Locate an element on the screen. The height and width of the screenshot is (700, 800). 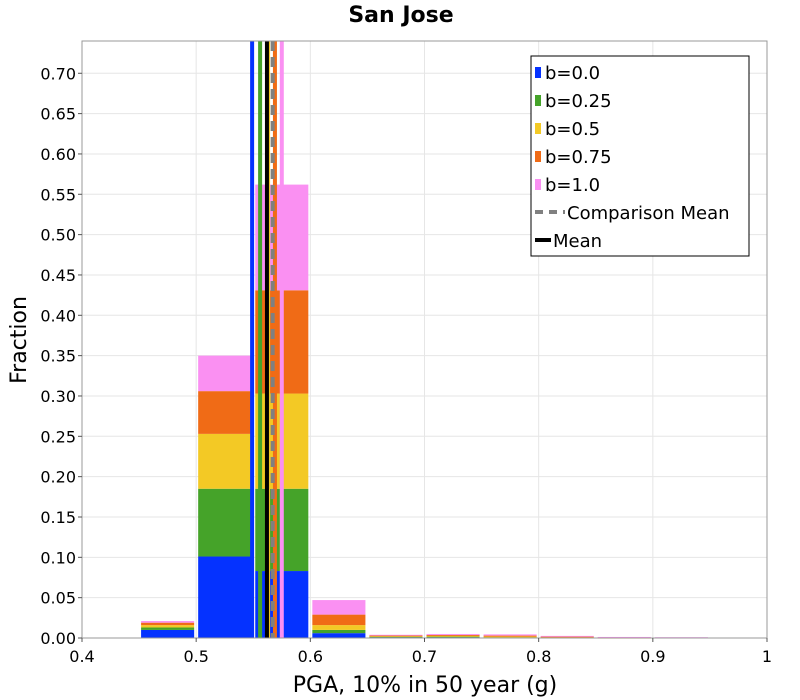
y-tick-label: 0.40 is located at coordinates (58, 315).